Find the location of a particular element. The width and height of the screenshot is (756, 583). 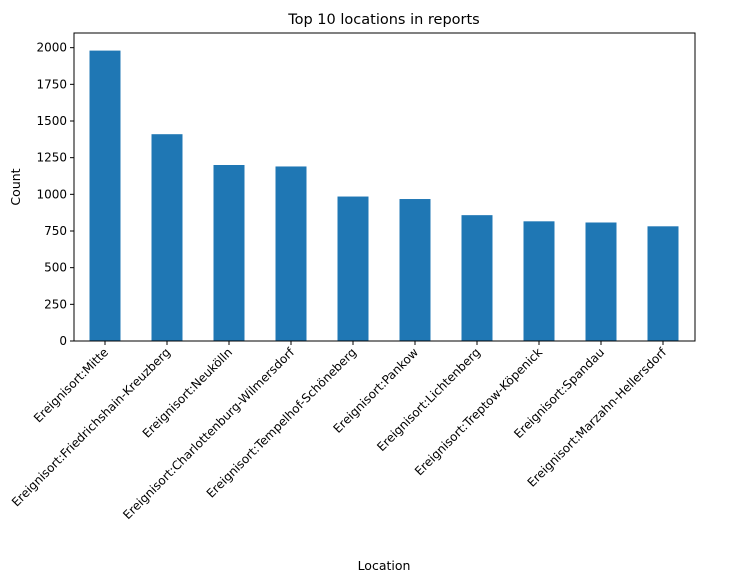

y-axis: 0 250 500 750 1000 1250 1500 1750 2000 is located at coordinates (55, 194).